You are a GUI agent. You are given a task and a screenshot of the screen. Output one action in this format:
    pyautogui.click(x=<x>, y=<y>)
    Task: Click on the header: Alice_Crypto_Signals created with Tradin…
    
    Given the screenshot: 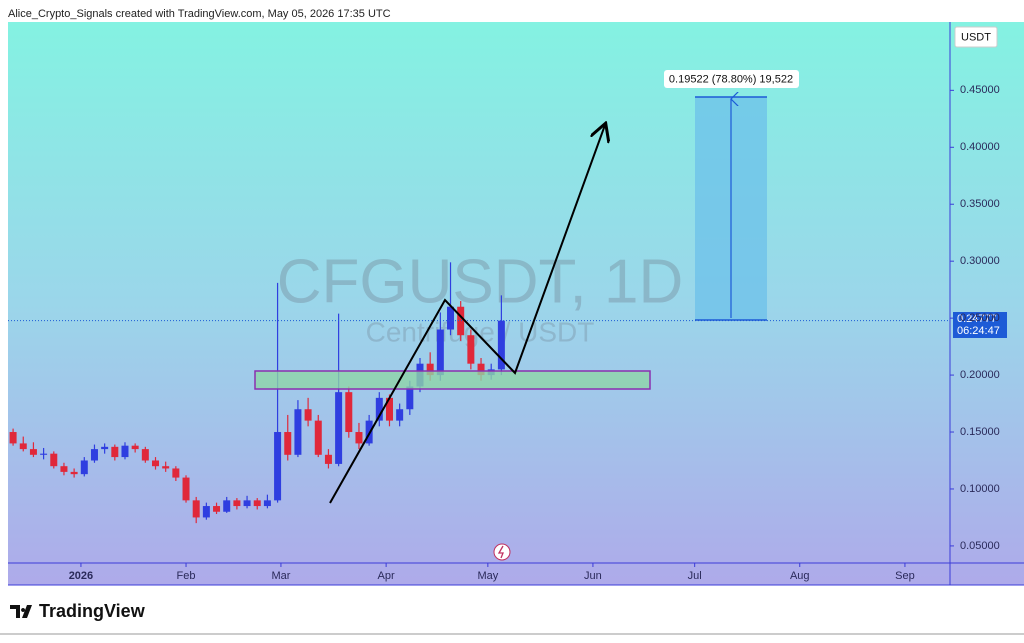 What is the action you would take?
    pyautogui.click(x=199, y=14)
    